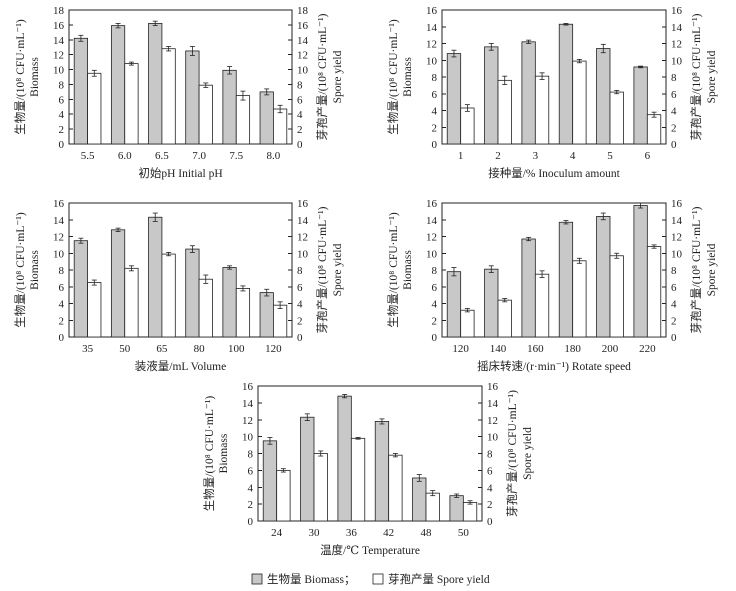 The height and width of the screenshot is (591, 736). Describe the element at coordinates (59, 221) in the screenshot. I see `y-tick-label: 14` at that location.